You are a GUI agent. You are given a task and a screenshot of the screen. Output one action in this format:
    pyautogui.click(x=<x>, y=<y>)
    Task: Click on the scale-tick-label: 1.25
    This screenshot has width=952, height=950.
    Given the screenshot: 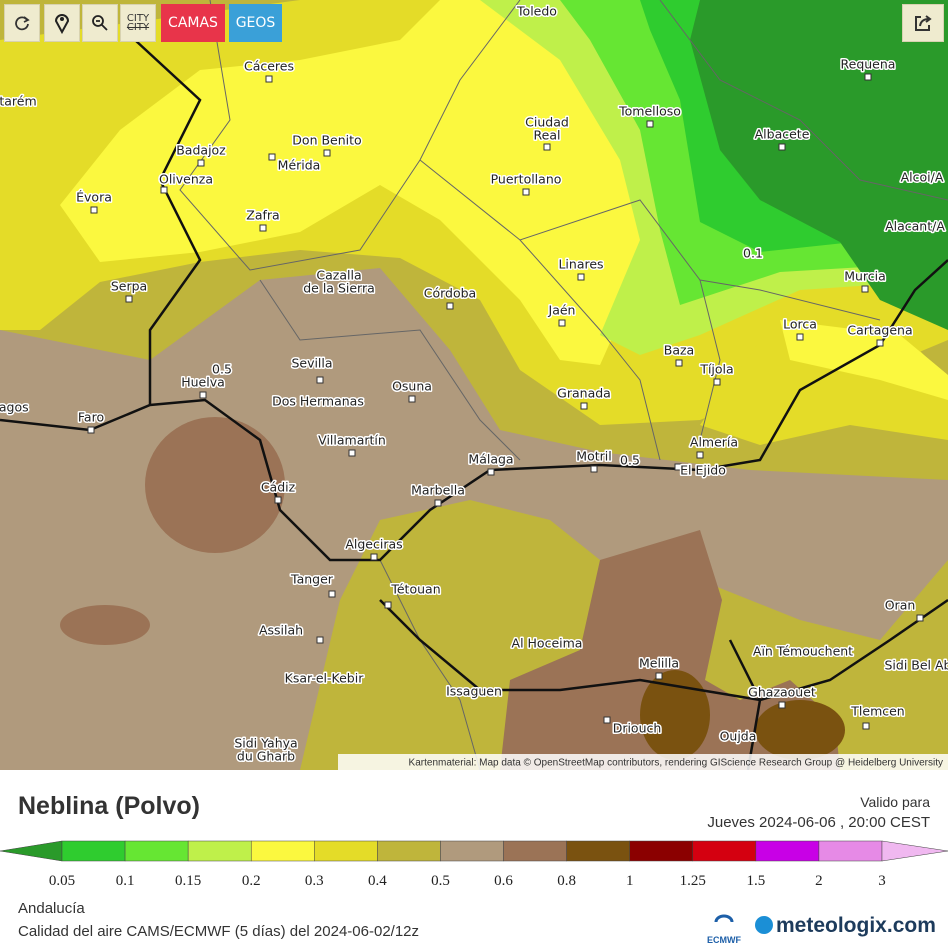 What is the action you would take?
    pyautogui.click(x=693, y=881)
    